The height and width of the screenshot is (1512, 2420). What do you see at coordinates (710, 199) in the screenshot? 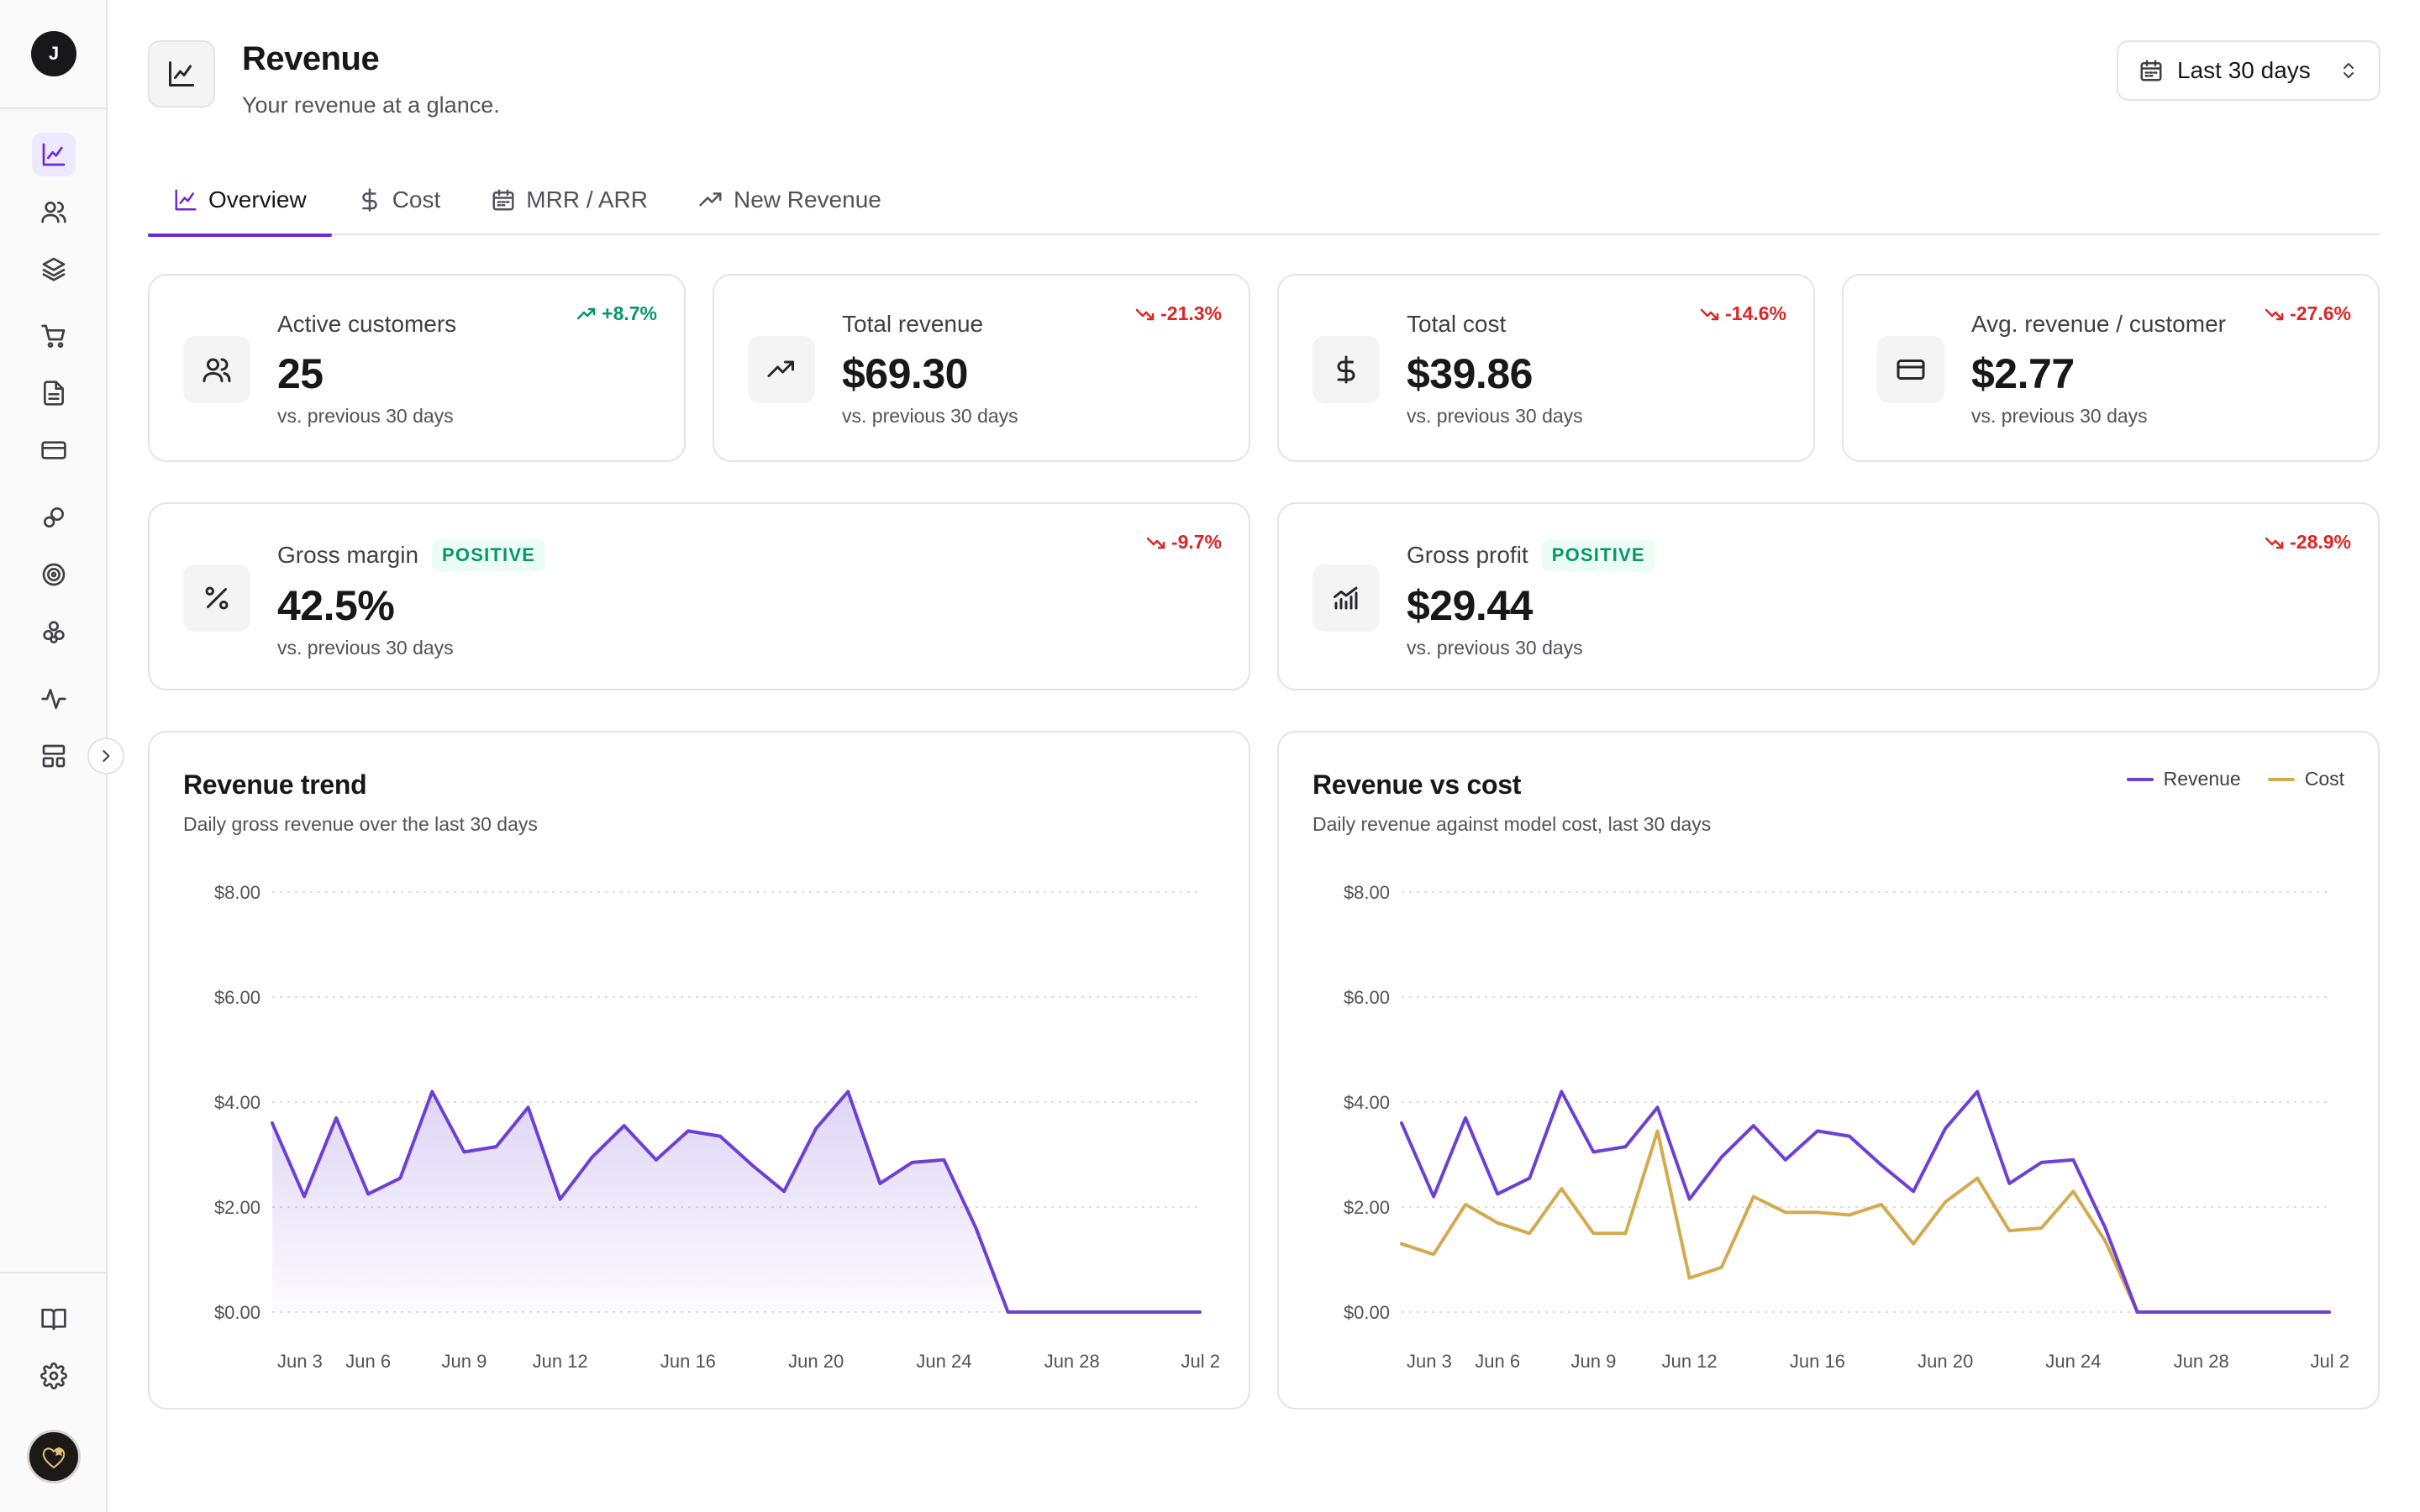
I see `trending-up-icon` at bounding box center [710, 199].